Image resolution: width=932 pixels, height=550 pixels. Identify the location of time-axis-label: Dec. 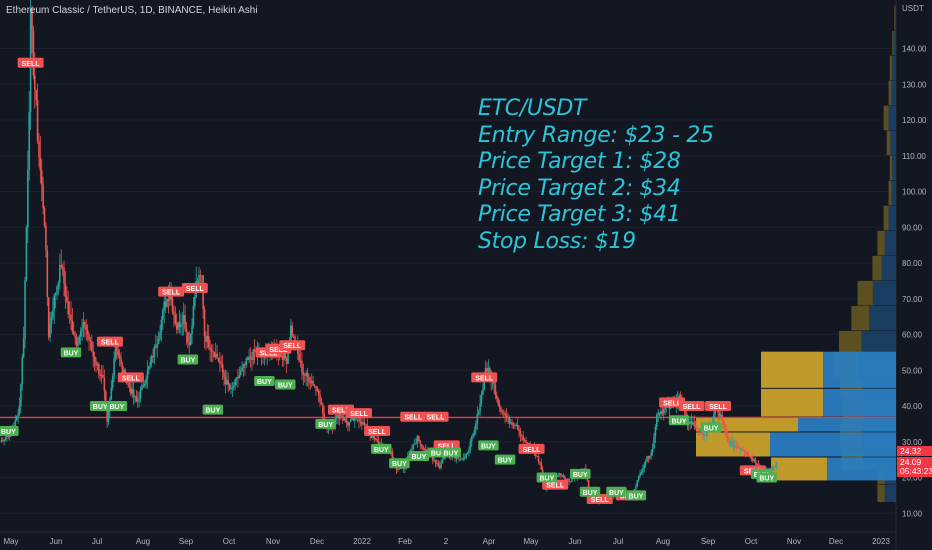
(836, 541).